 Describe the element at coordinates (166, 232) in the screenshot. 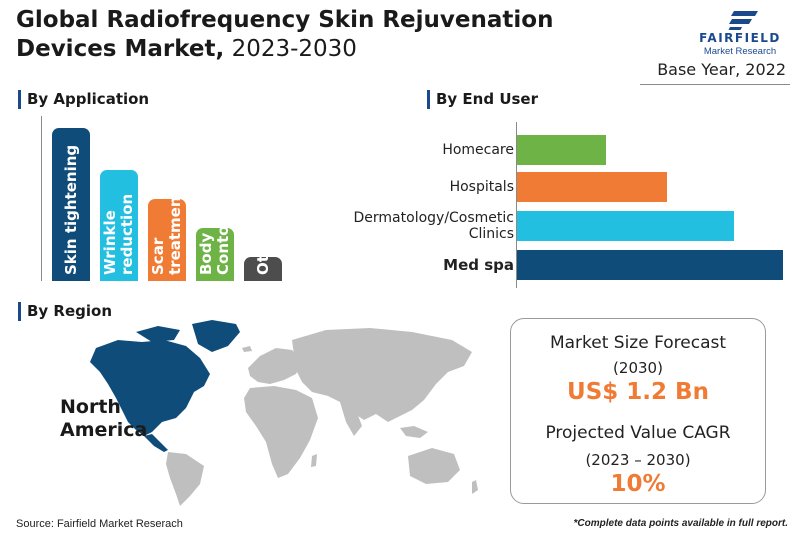

I see `application-bar-label: Scar treatment` at that location.